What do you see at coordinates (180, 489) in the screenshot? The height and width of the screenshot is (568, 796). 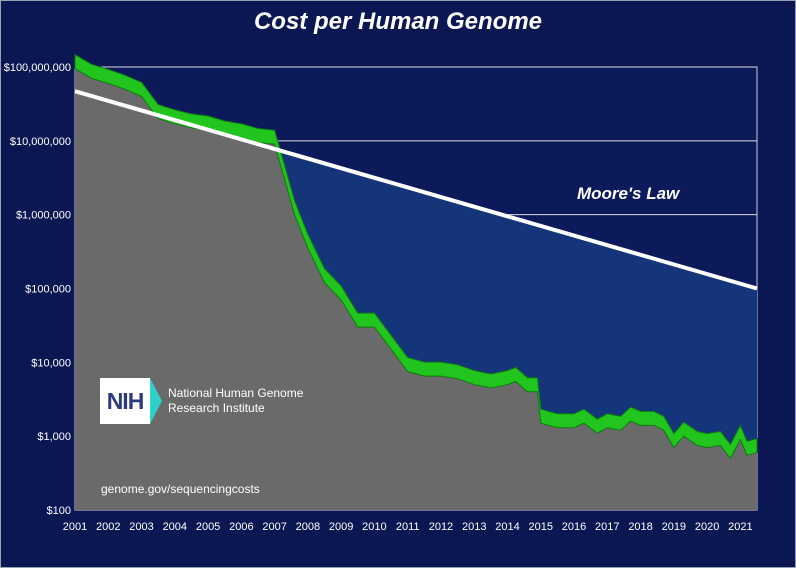 I see `source-url: genome.gov/sequencingcosts` at bounding box center [180, 489].